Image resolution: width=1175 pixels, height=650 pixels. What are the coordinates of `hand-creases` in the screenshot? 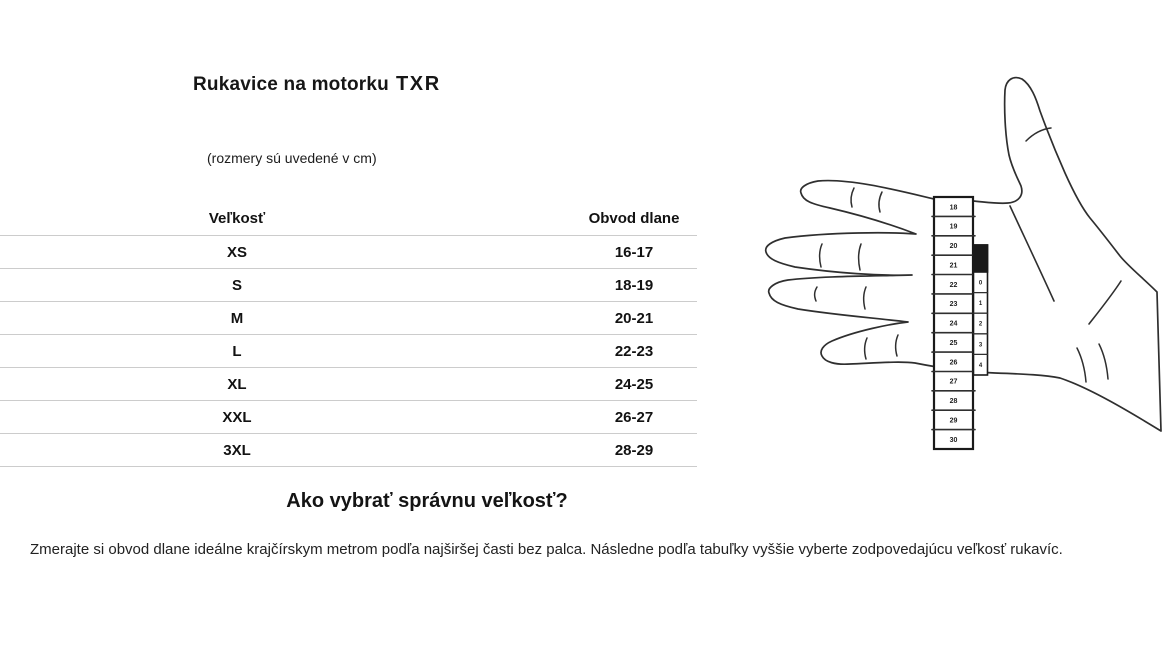 It's located at (967, 255).